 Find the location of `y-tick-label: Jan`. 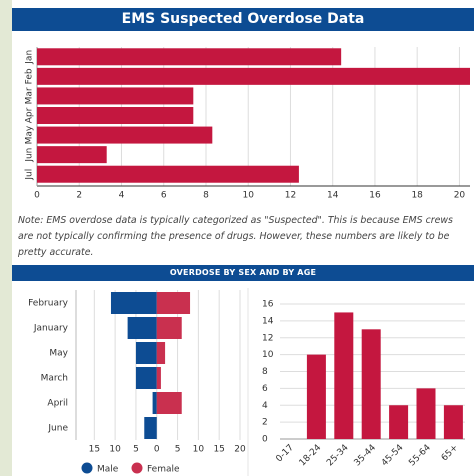

y-tick-label: Jan is located at coordinates (30, 57).